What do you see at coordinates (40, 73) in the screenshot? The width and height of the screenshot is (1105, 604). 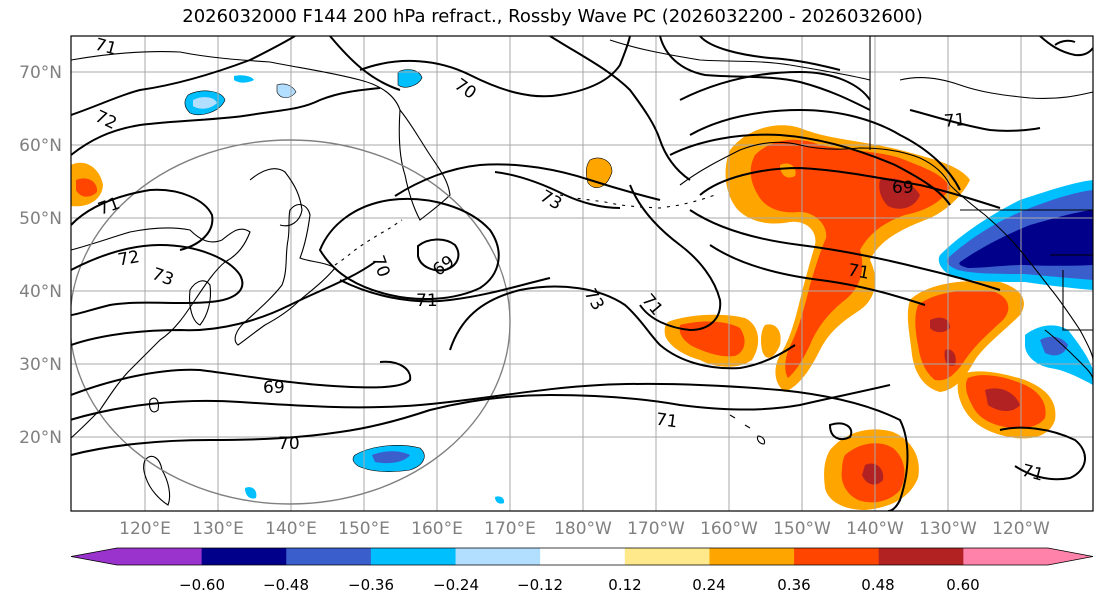 I see `lat-label: 70°N` at bounding box center [40, 73].